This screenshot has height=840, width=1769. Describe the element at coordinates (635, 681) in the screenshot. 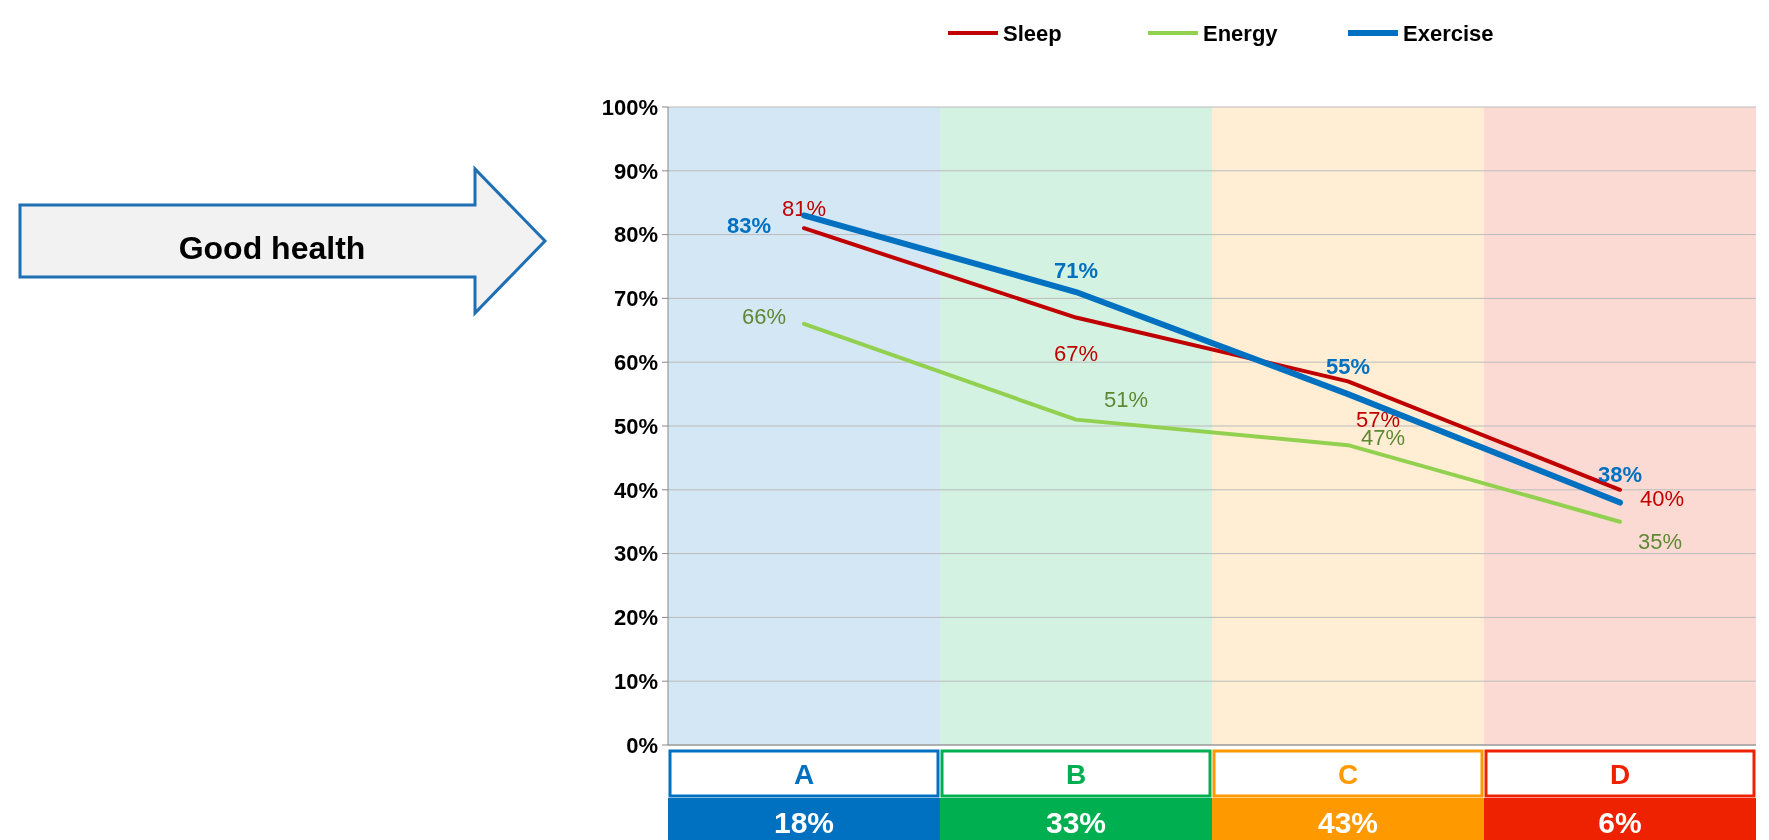

I see `y-tick-label: 10%` at that location.